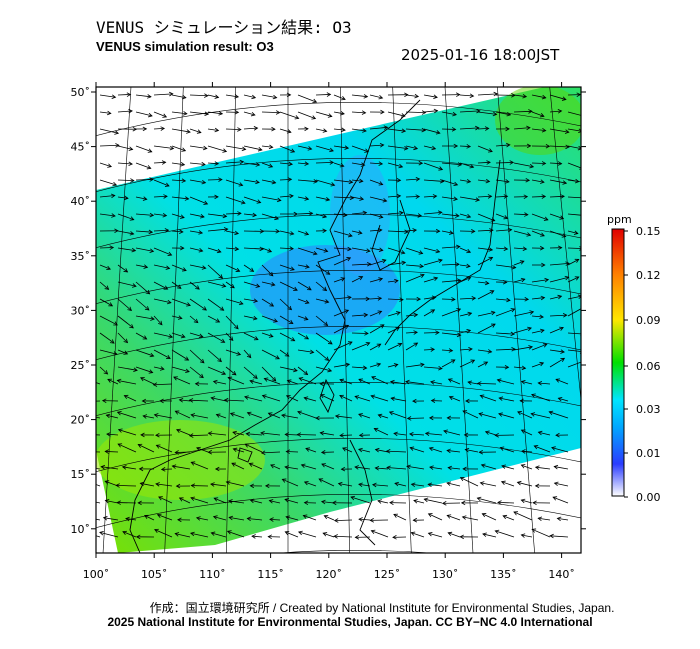 The image size is (700, 649). I want to click on lon-label: 135˚, so click(503, 574).